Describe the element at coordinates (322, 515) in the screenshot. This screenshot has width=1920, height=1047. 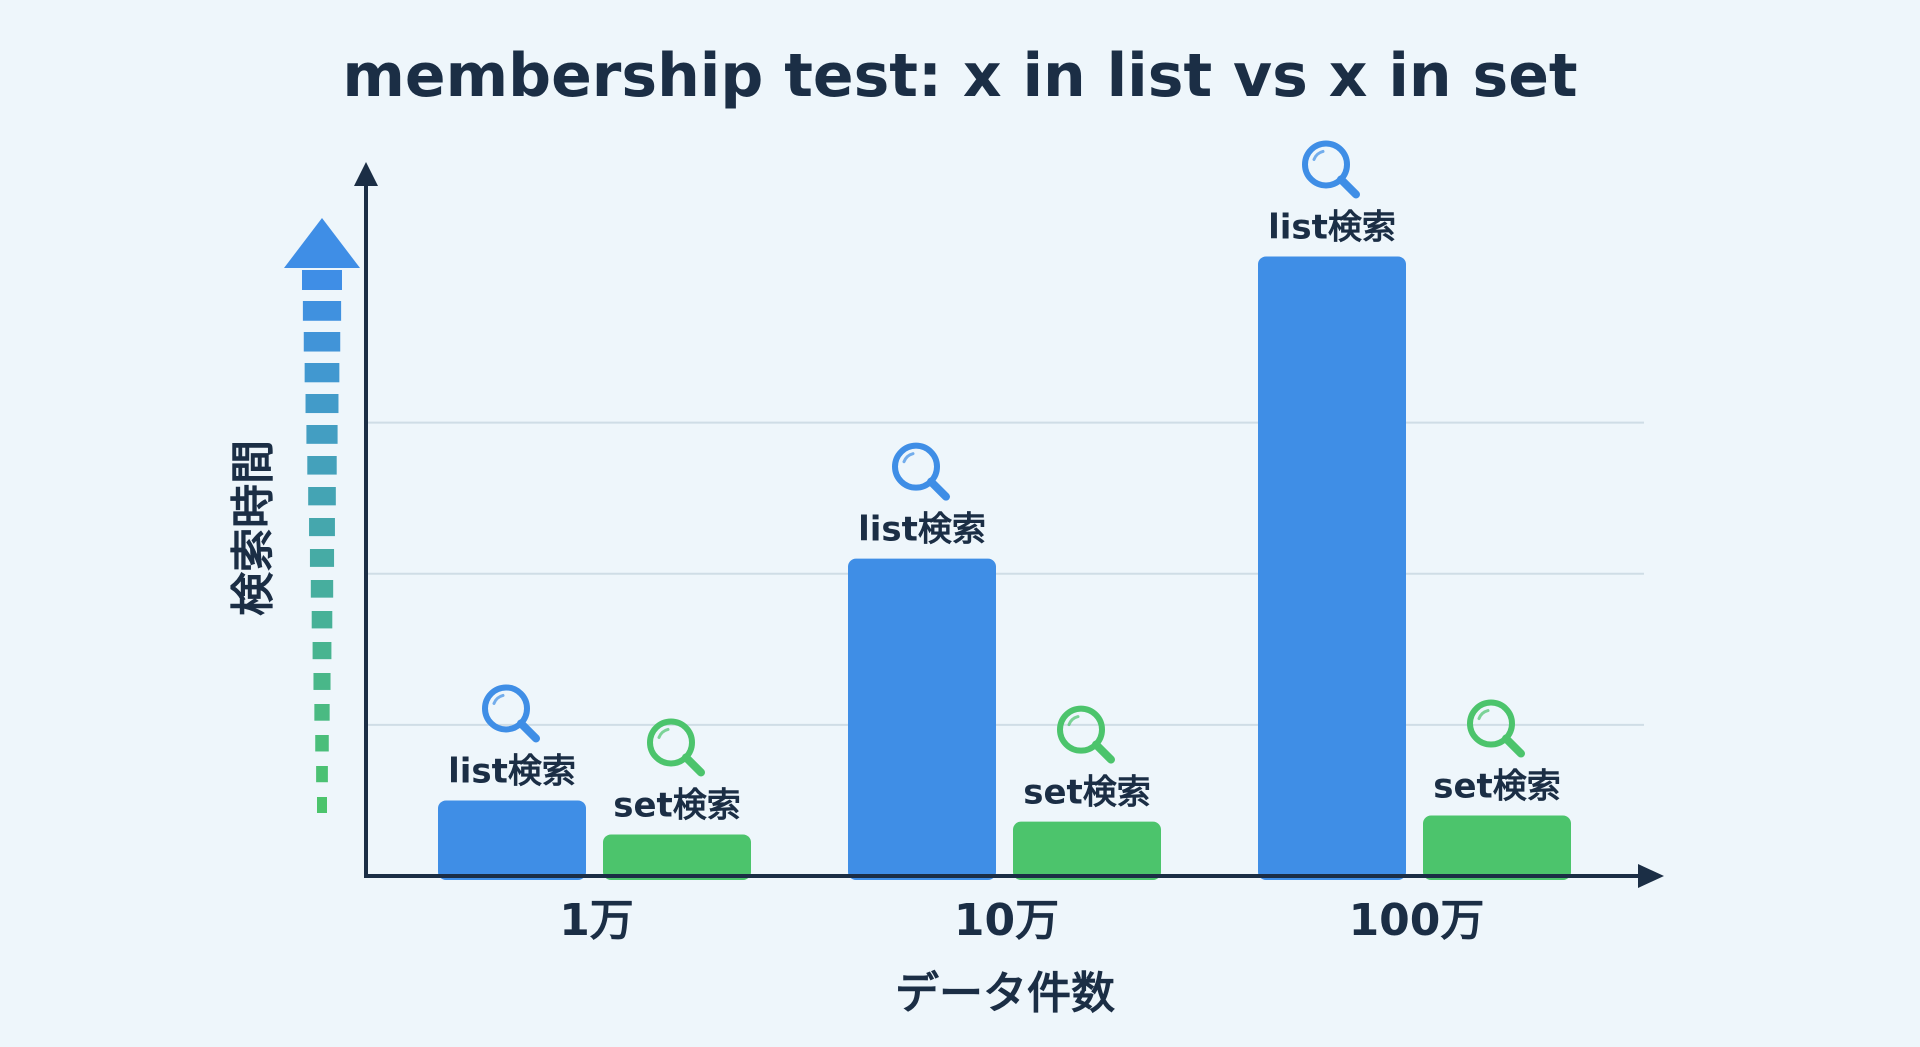
I see `increase-arrow-icon` at that location.